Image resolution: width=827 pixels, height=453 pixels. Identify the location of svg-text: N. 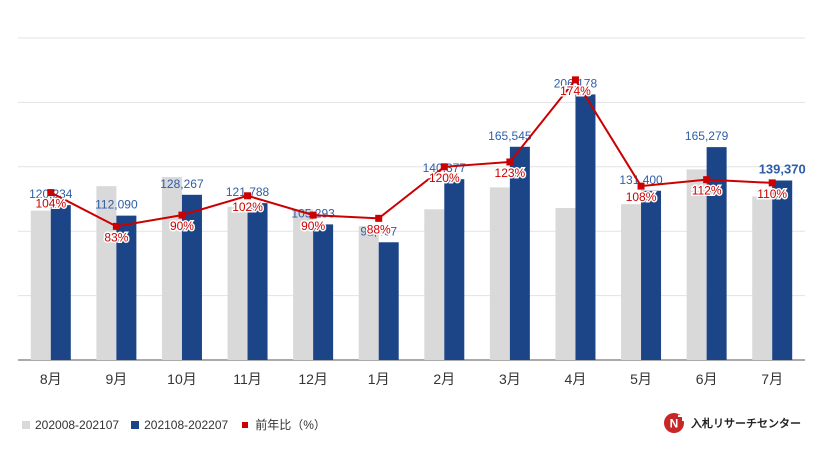
(674, 424).